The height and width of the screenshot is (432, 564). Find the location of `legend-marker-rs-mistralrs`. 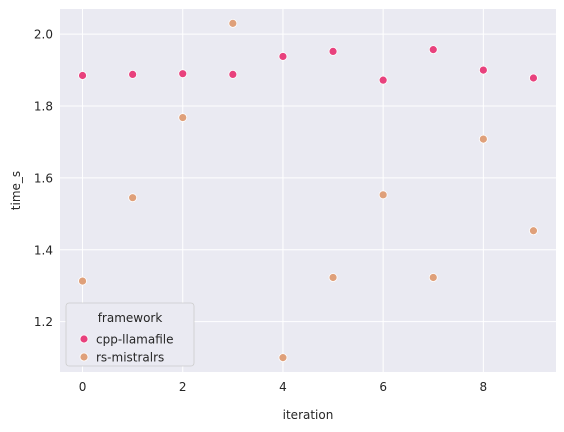

legend-marker-rs-mistralrs is located at coordinates (84, 357).